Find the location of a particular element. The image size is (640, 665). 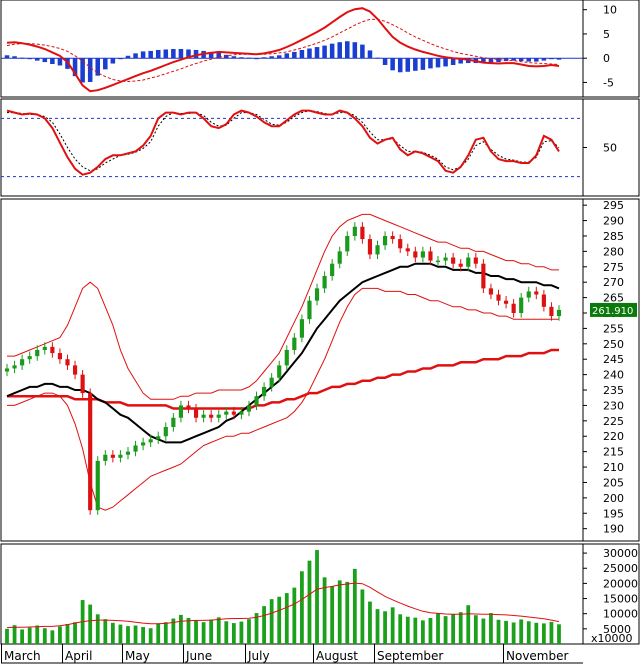

month-label: March is located at coordinates (22, 656).